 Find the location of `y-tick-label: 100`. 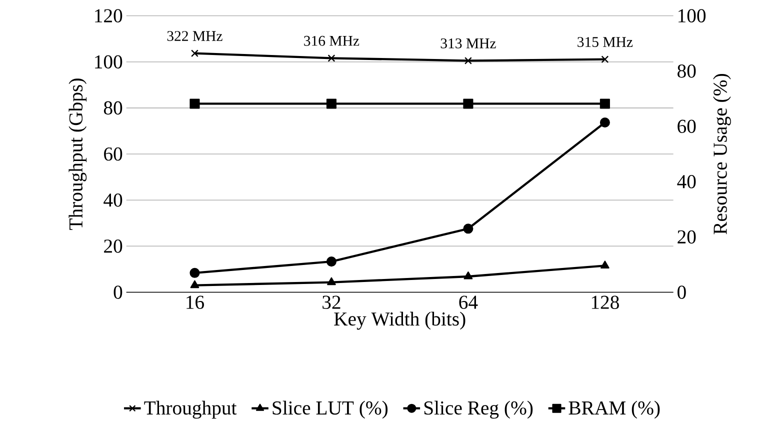

y-tick-label: 100 is located at coordinates (108, 62).